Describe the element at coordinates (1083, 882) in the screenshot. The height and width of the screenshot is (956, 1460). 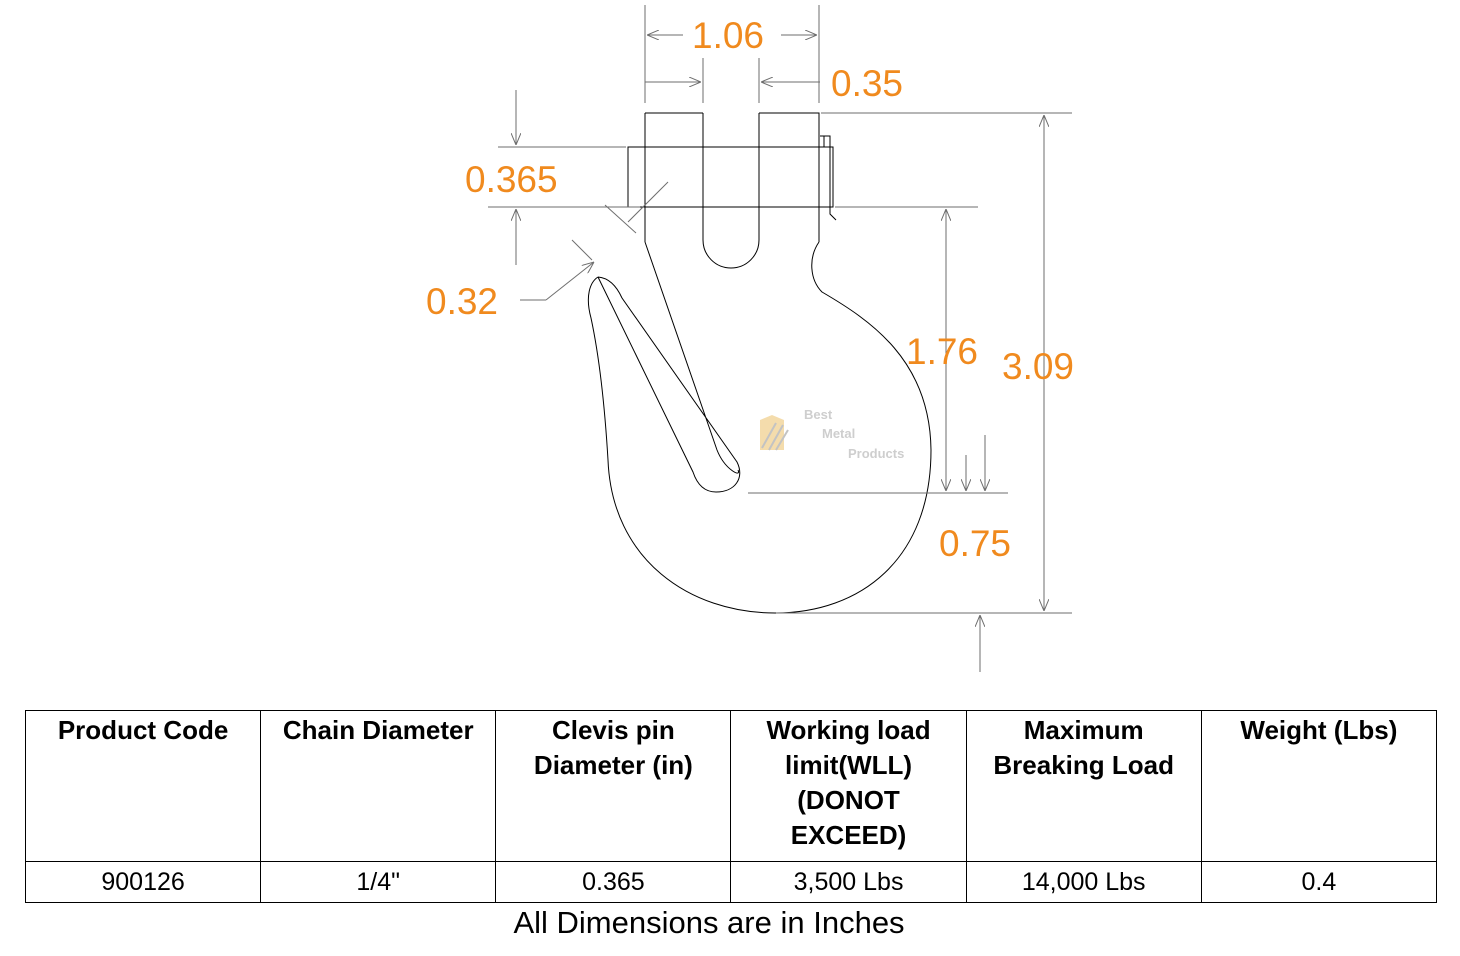
I see `cell-maximum-breaking-load: 14,000 Lbs` at that location.